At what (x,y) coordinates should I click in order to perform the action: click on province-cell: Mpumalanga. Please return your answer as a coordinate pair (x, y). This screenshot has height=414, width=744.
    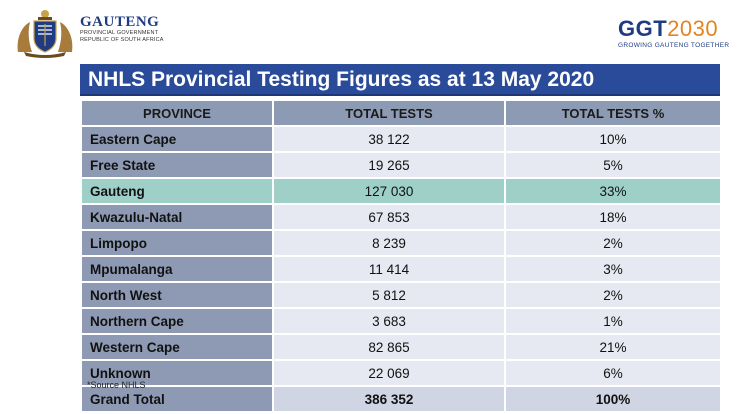
    Looking at the image, I should click on (177, 269).